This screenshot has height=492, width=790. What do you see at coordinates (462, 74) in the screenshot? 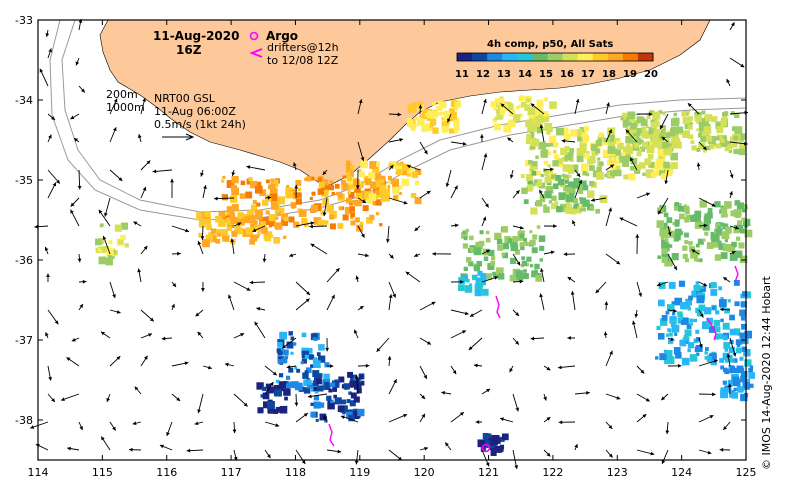
I see `colorbar-tick-label: 11` at bounding box center [462, 74].